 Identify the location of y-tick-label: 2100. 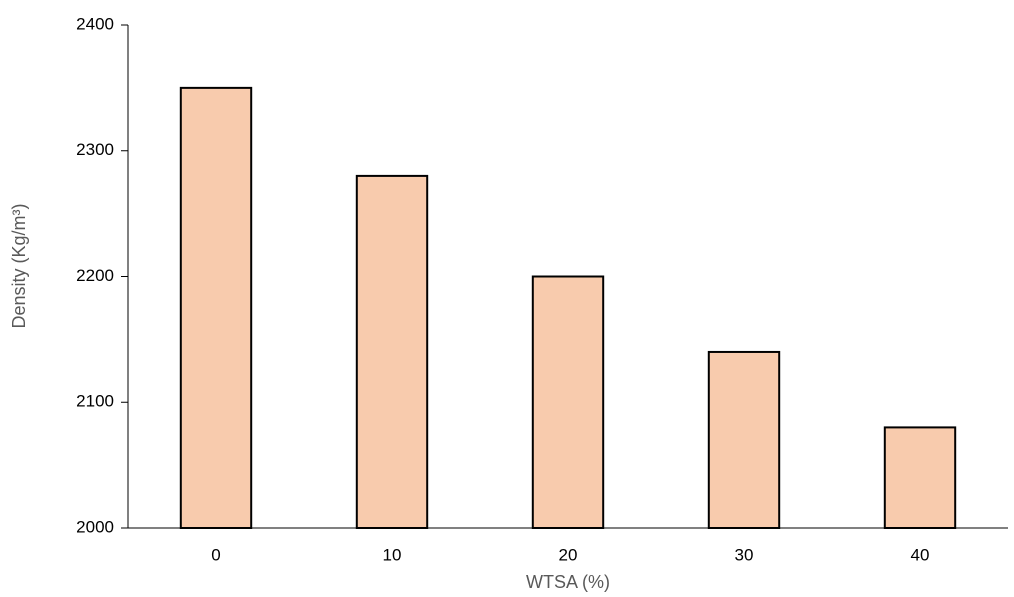
(95, 401).